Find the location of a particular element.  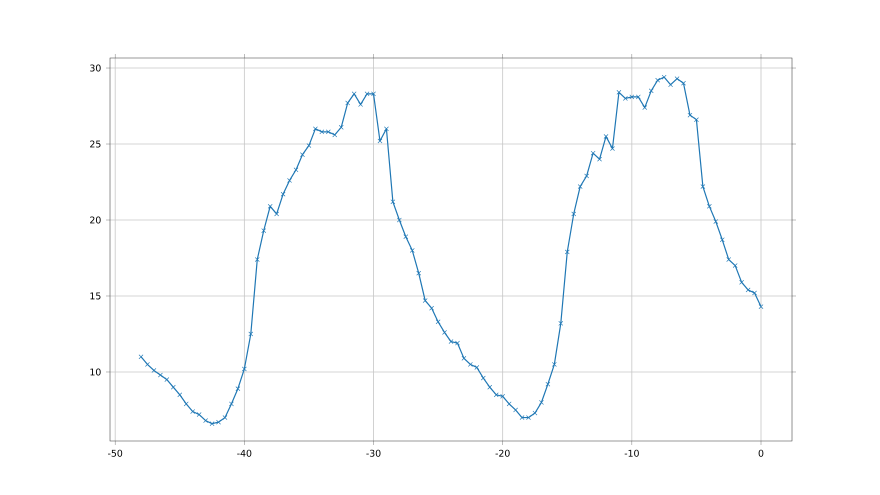

y-tick-label: 10 is located at coordinates (95, 372).